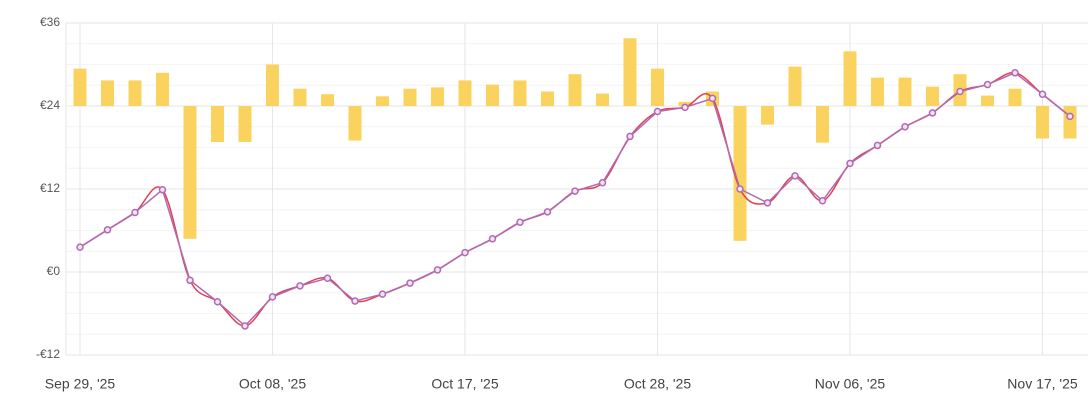  Describe the element at coordinates (657, 384) in the screenshot. I see `x-tick-label: Oct 28, '25` at that location.